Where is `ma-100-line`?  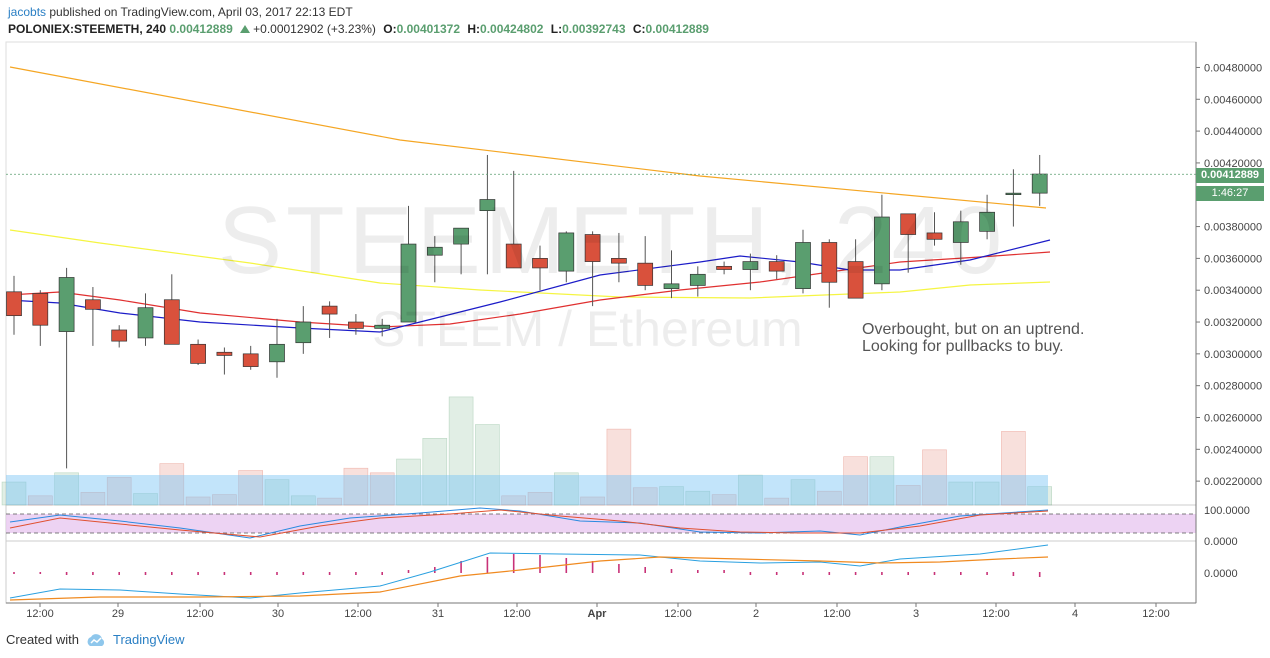 ma-100-line is located at coordinates (530, 264).